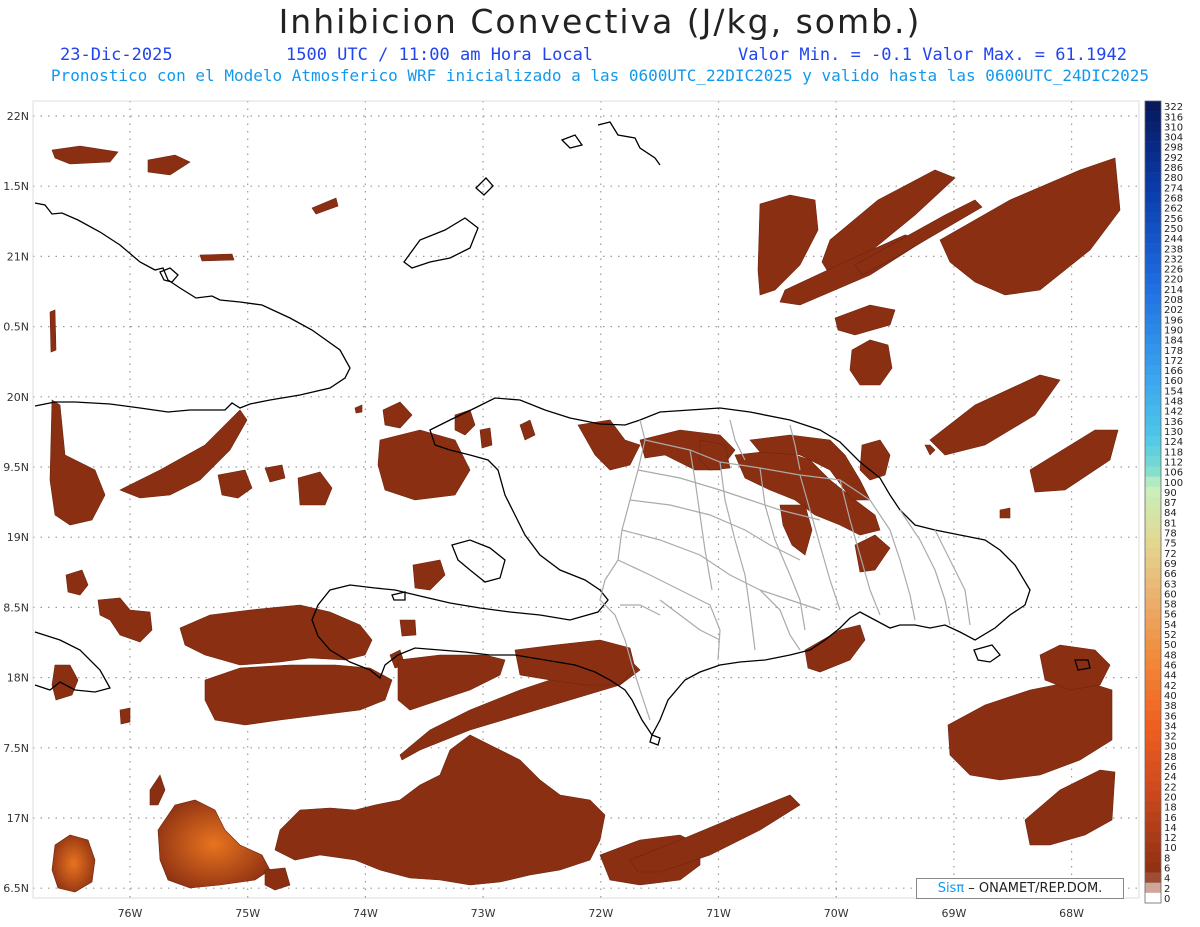 The height and width of the screenshot is (927, 1200). I want to click on colorbar-label: 50, so click(1170, 645).